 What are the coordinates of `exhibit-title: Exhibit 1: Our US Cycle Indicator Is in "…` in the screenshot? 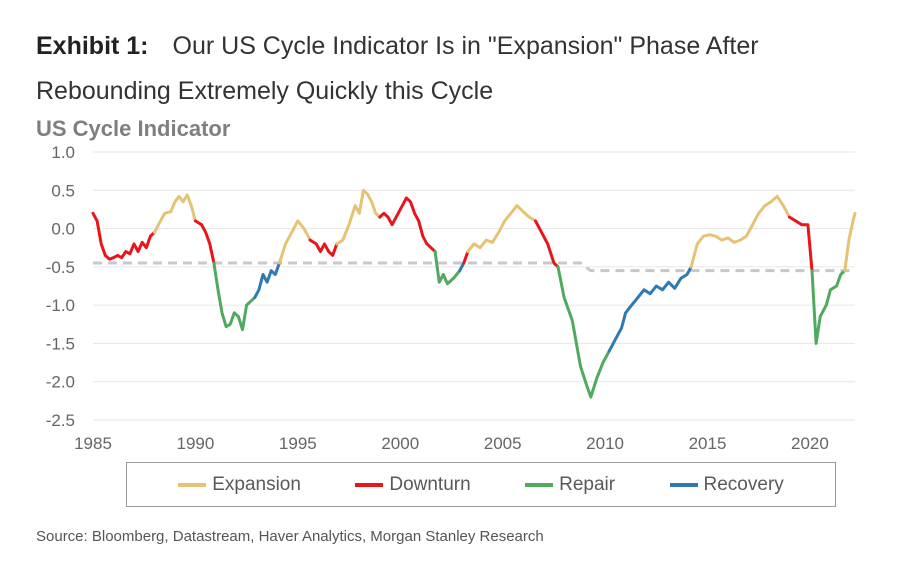 It's located at (461, 69).